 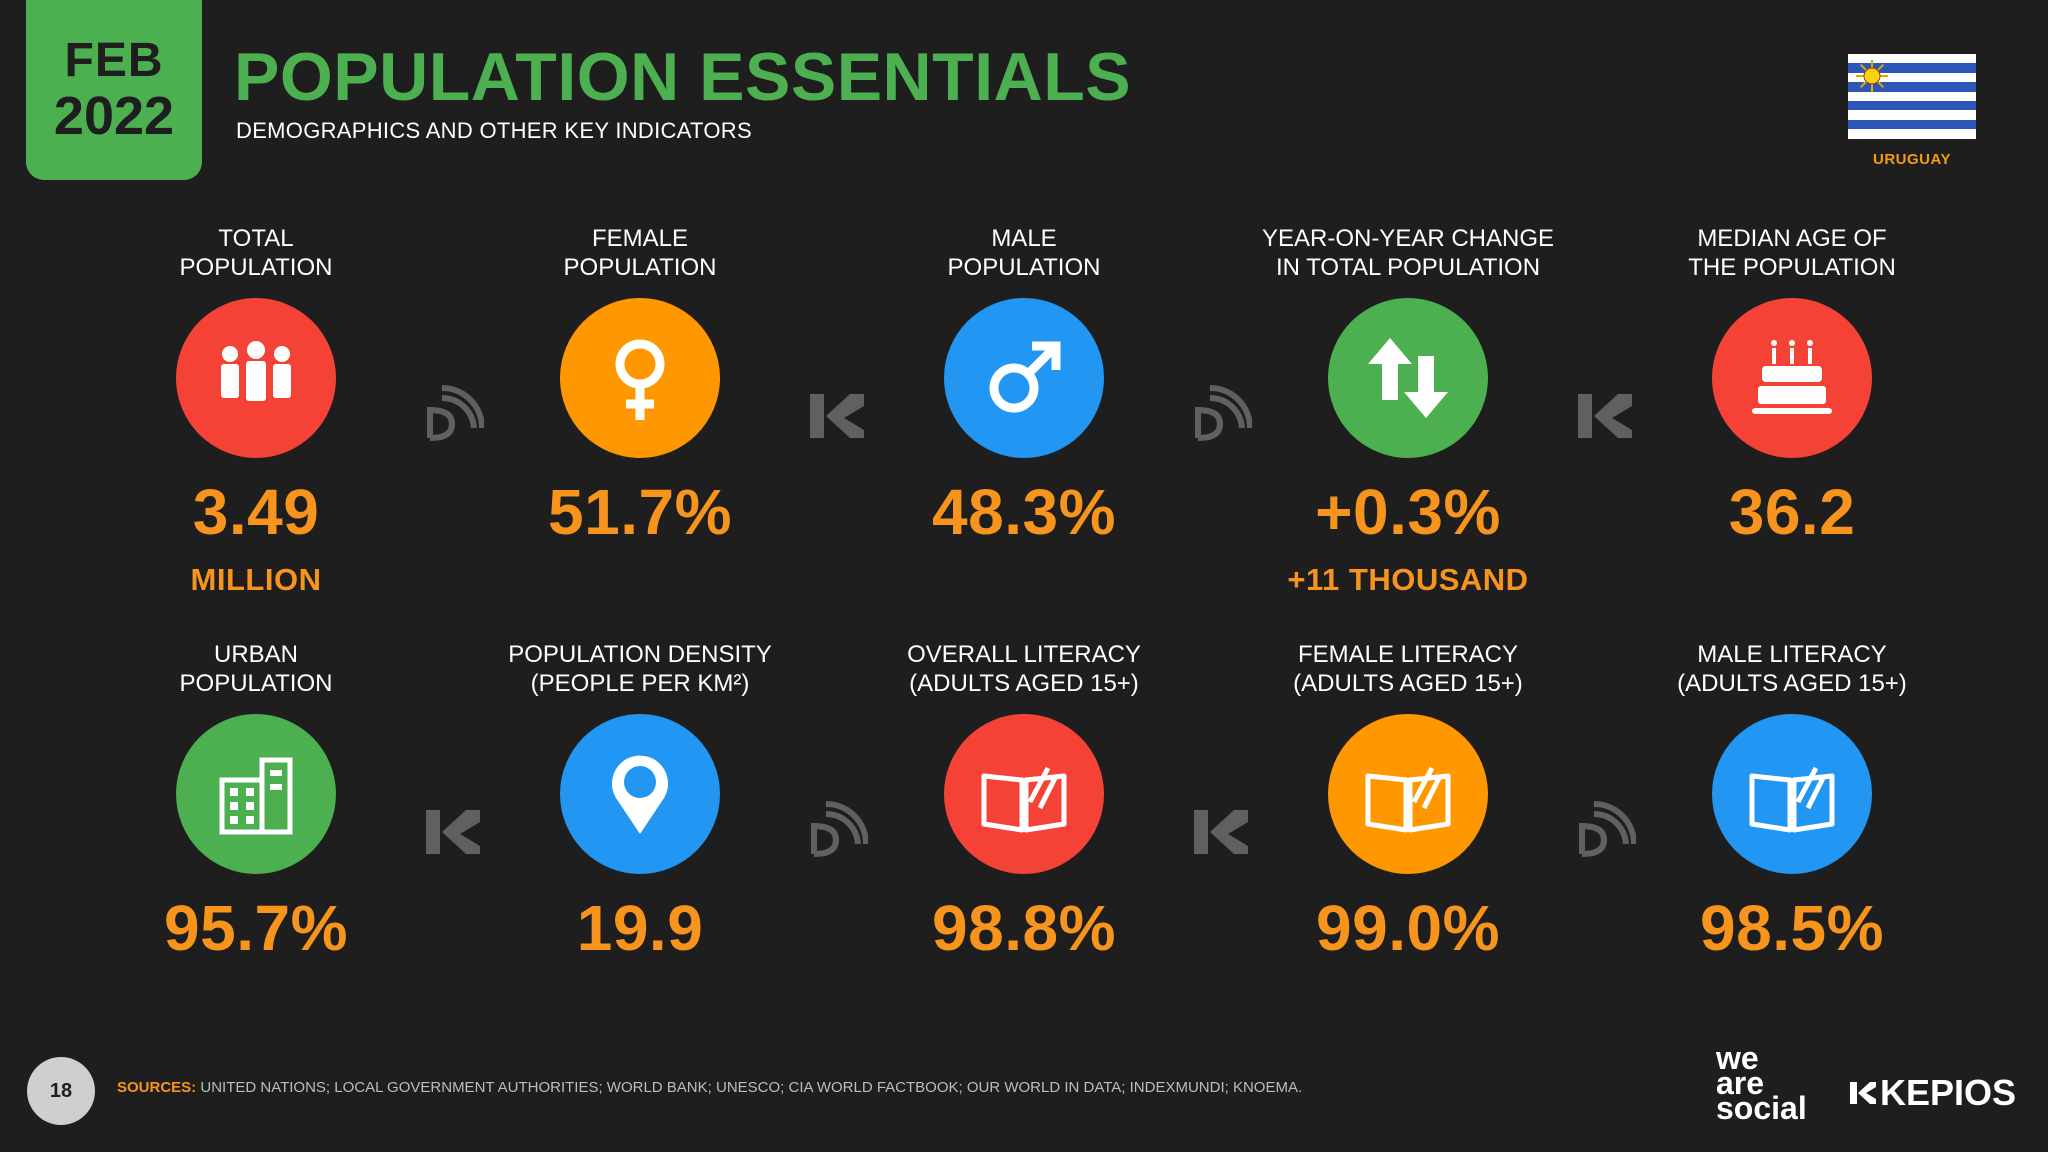 I want to click on stat-female-literacy: FEMALE LITERACY (ADULTS AGED 15+) 99.0%, so click(x=1408, y=800).